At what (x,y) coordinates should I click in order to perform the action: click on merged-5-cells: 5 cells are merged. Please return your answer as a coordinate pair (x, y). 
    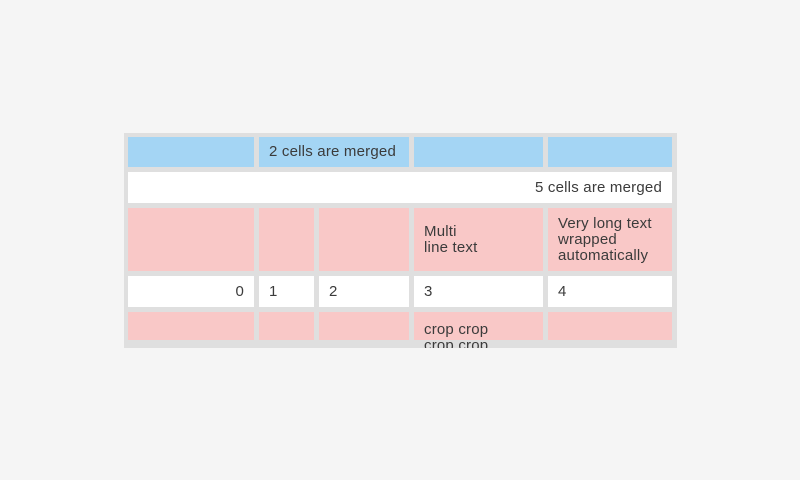
    Looking at the image, I should click on (400, 187).